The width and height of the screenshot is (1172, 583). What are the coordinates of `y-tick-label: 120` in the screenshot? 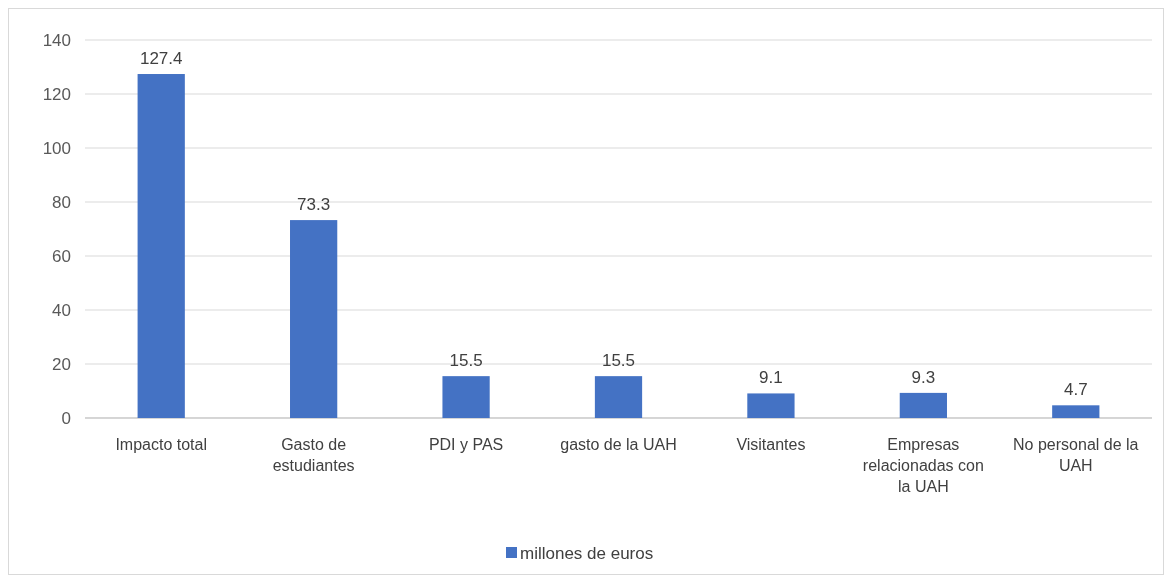 It's located at (56, 94).